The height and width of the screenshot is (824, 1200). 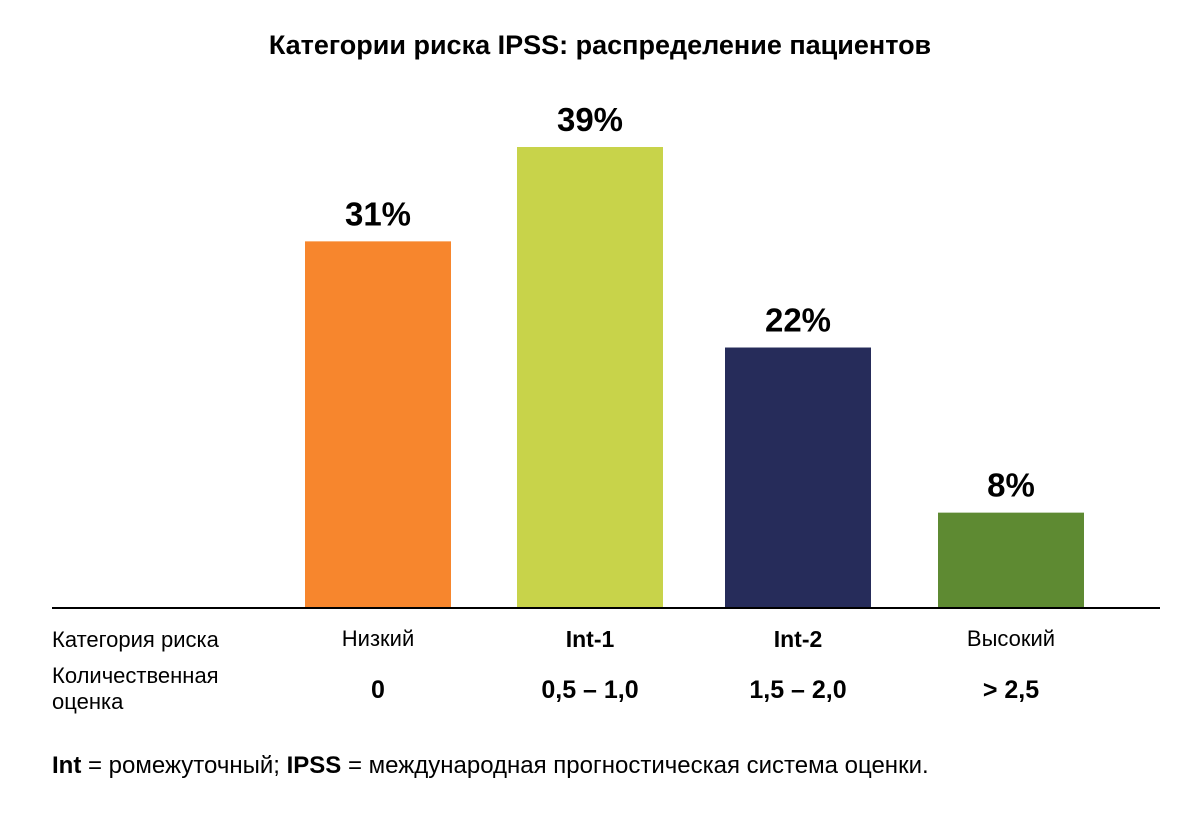 I want to click on value-label-int2: 22%, so click(x=798, y=320).